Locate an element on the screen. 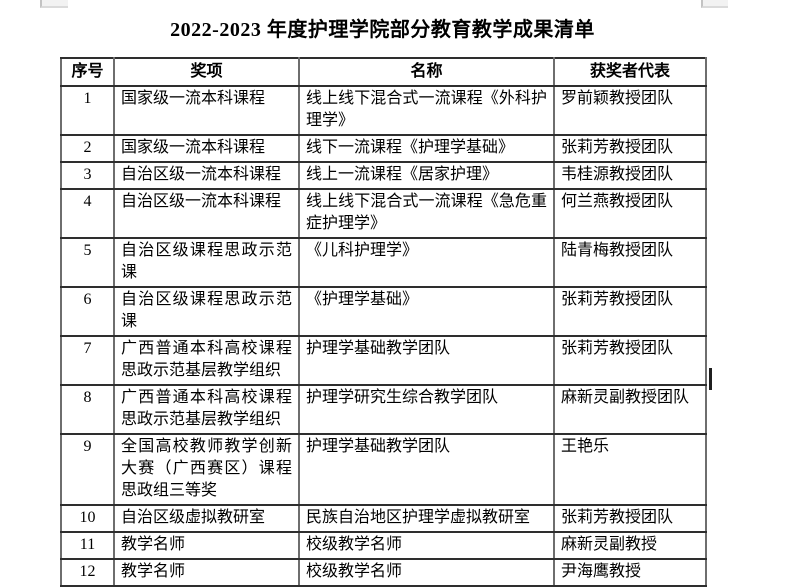 This screenshot has width=800, height=588. table-row: 11 教学名师 校级教学名师 麻新灵副教授 is located at coordinates (383, 545).